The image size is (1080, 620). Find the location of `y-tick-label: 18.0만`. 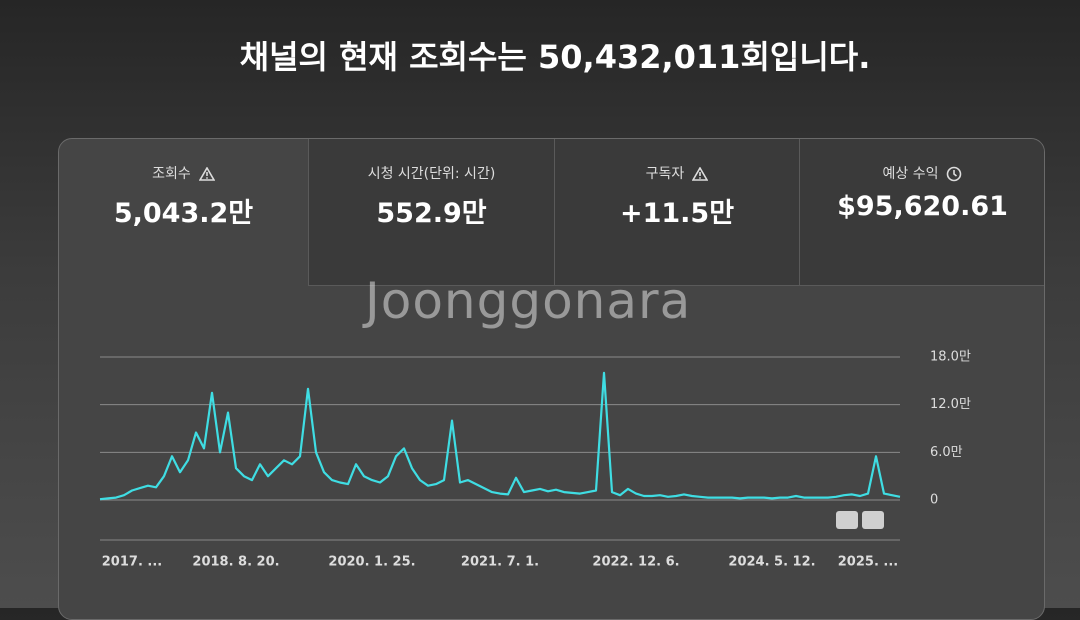

y-tick-label: 18.0만 is located at coordinates (950, 357).